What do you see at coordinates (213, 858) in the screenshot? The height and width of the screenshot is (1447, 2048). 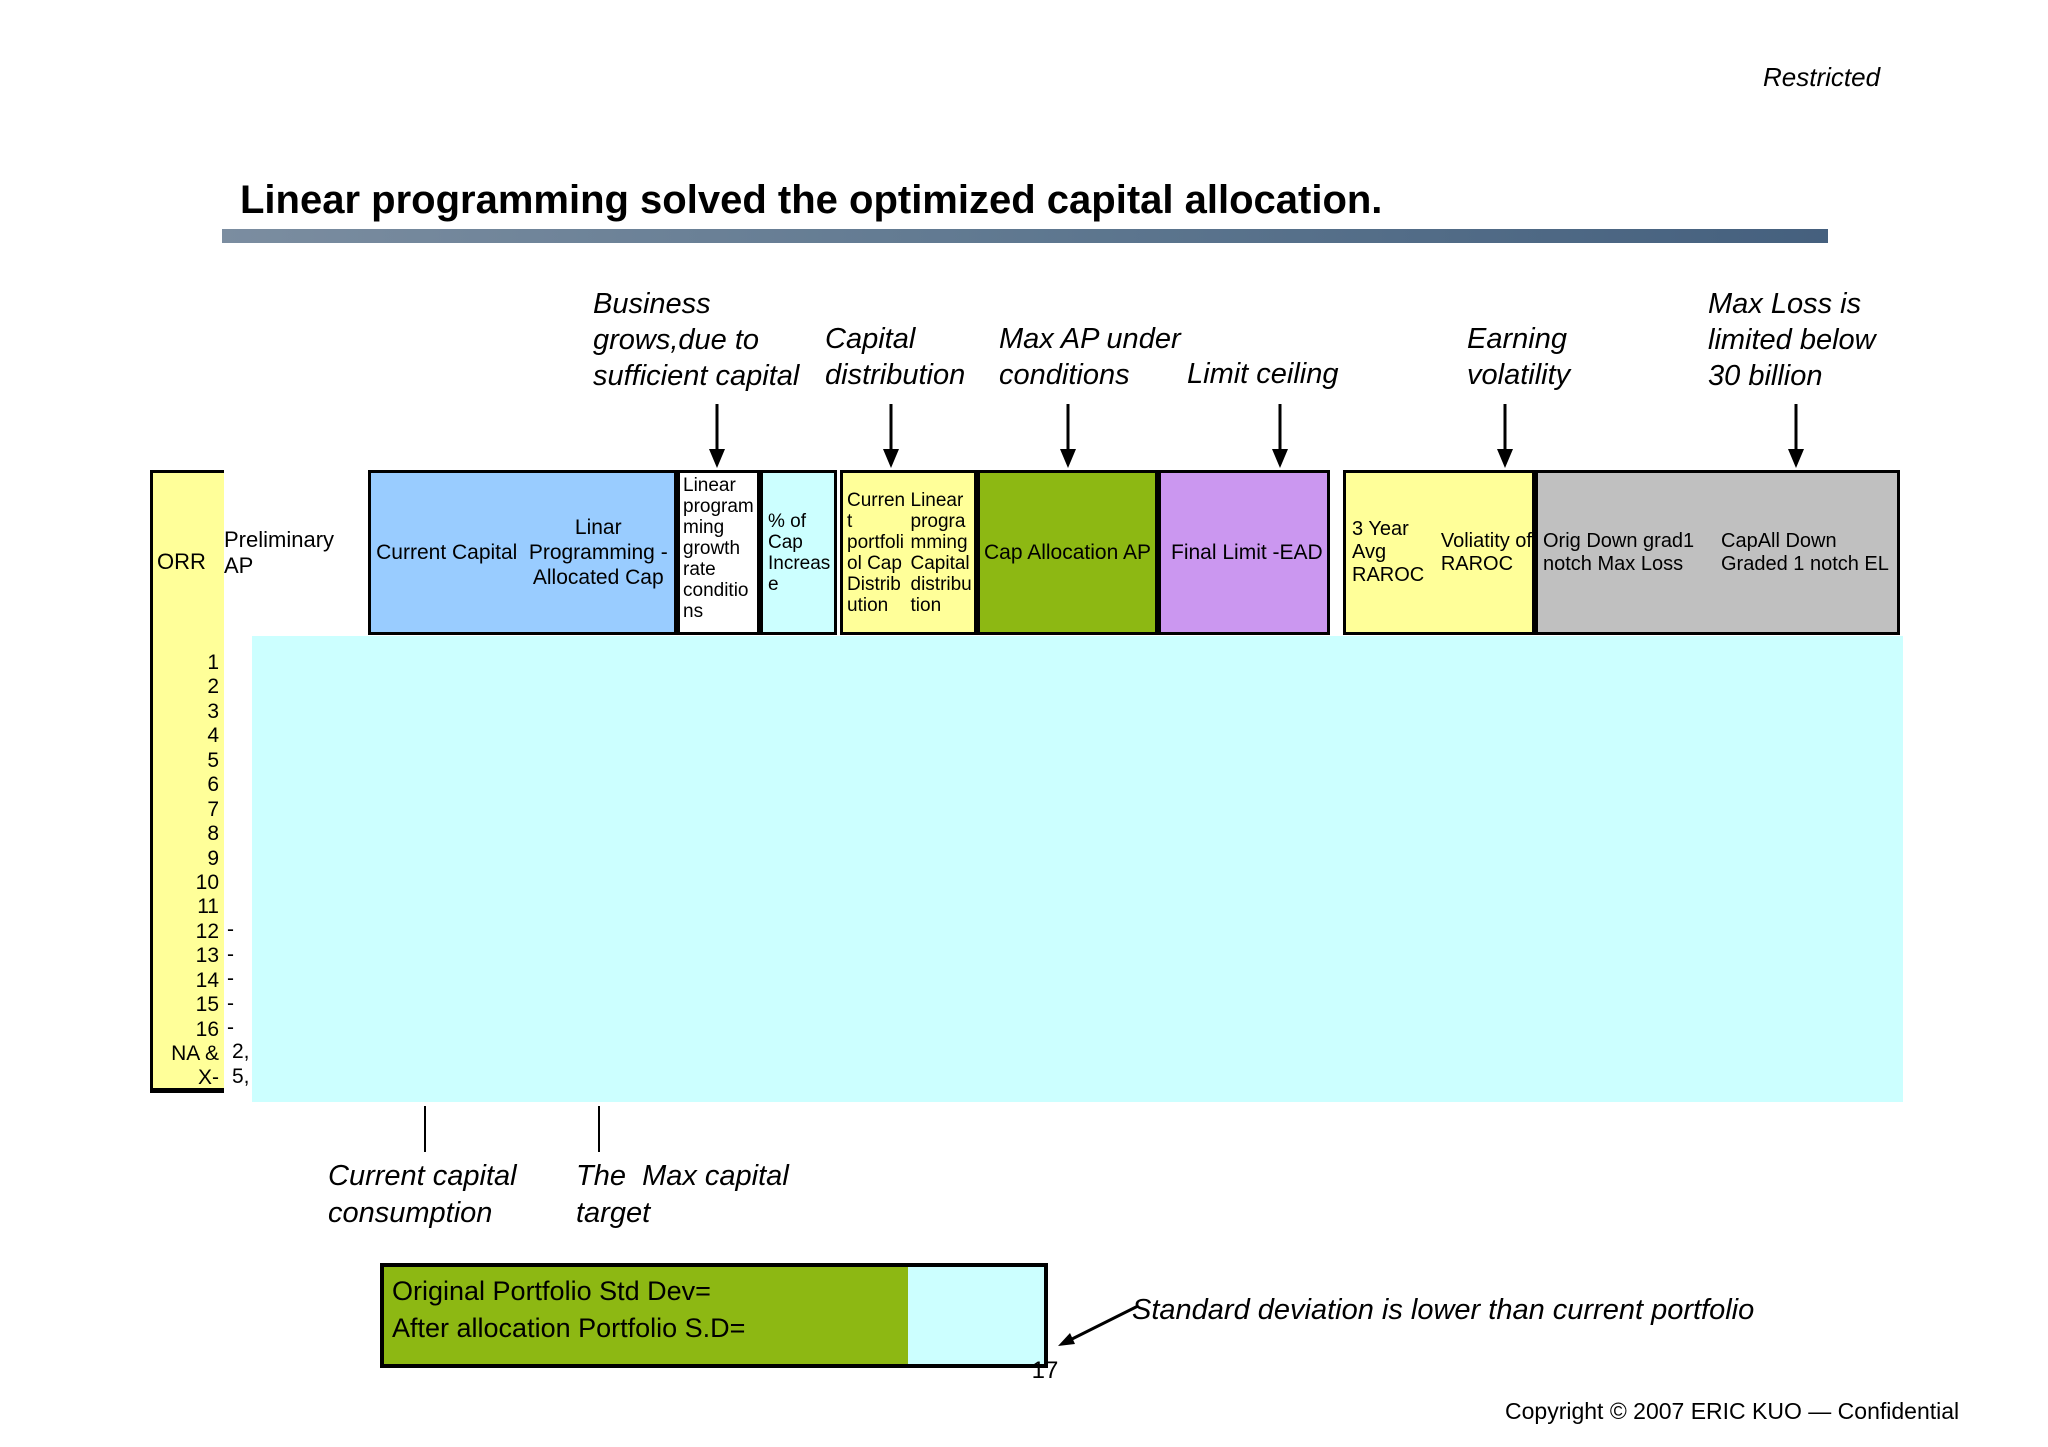 I see `table-row: 9` at bounding box center [213, 858].